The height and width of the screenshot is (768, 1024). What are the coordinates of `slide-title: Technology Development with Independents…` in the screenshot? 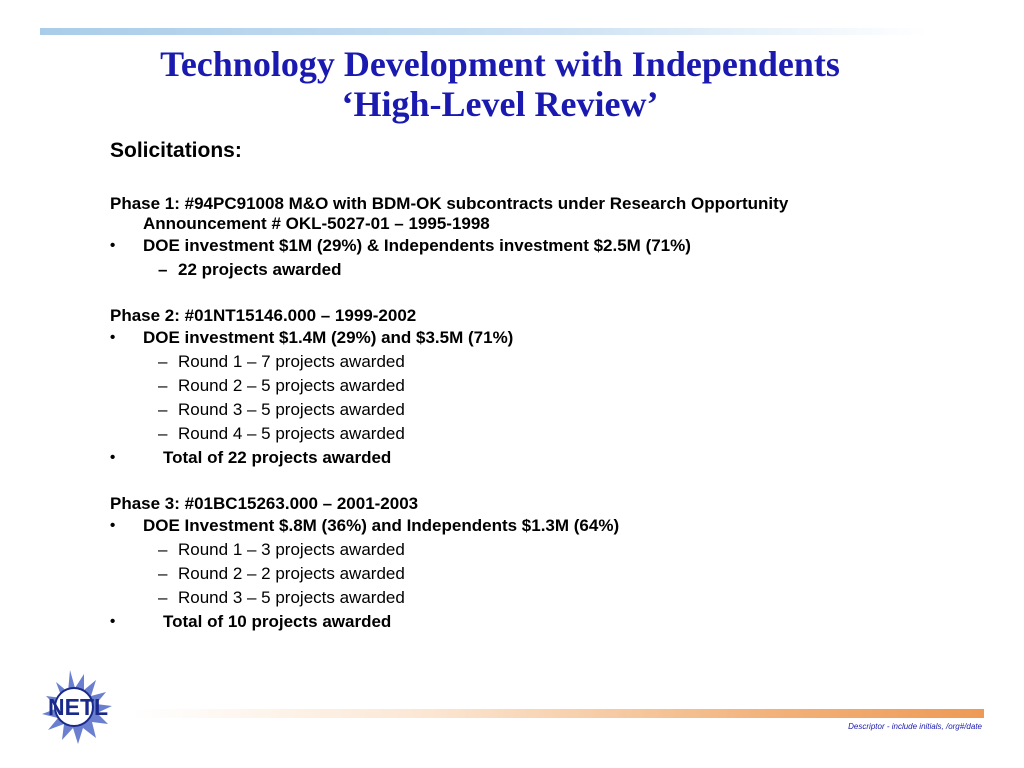 It's located at (500, 84).